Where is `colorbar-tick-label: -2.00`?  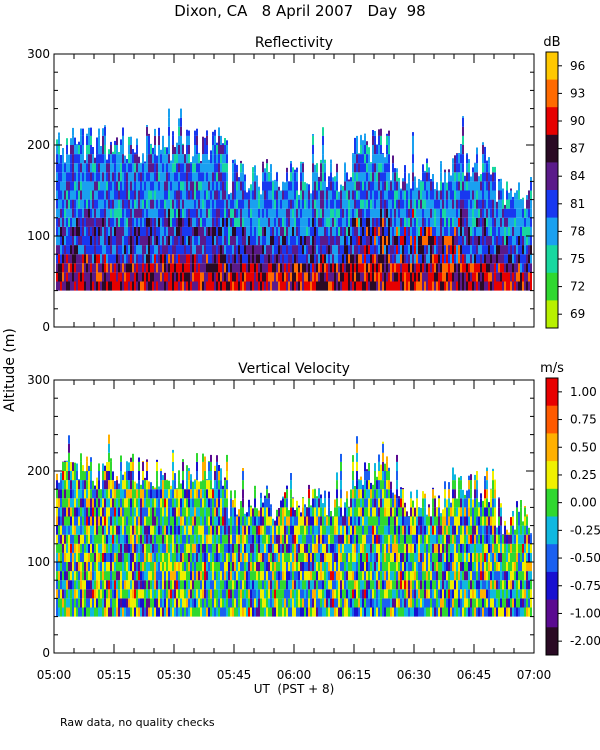
colorbar-tick-label: -2.00 is located at coordinates (585, 641).